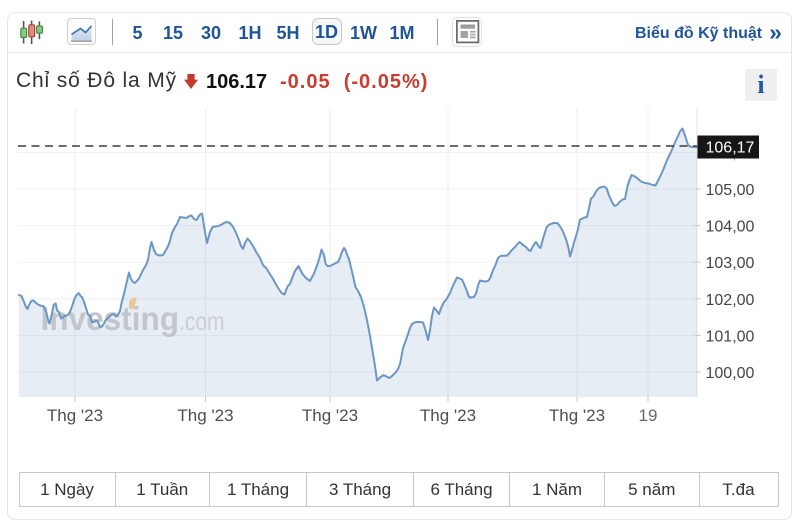 The width and height of the screenshot is (800, 530). What do you see at coordinates (202, 321) in the screenshot?
I see `svg-text: .com` at bounding box center [202, 321].